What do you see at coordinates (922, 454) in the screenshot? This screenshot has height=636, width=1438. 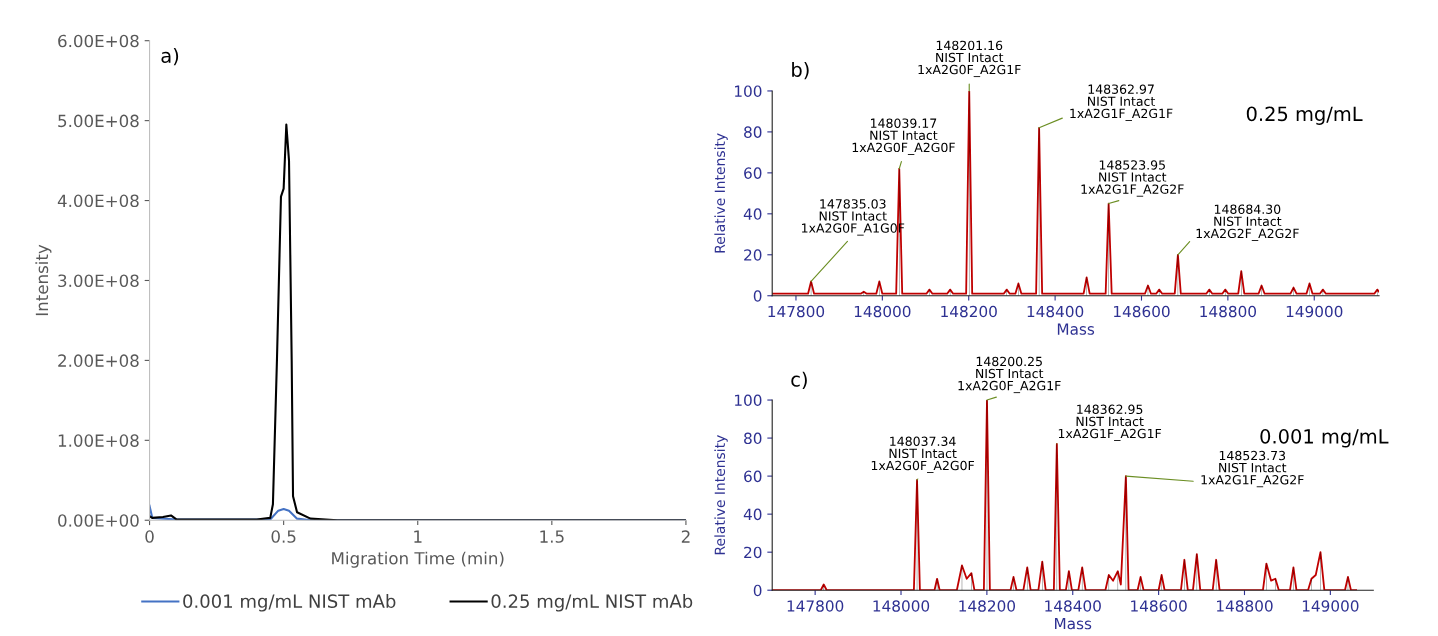 I see `annotation: 148037.34 NIST Intact 1xA2G0F_A2G0F` at bounding box center [922, 454].